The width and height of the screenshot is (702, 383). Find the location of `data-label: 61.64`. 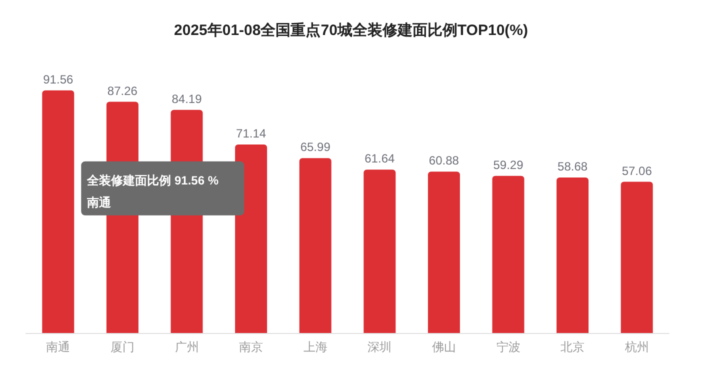

data-label: 61.64 is located at coordinates (379, 159).